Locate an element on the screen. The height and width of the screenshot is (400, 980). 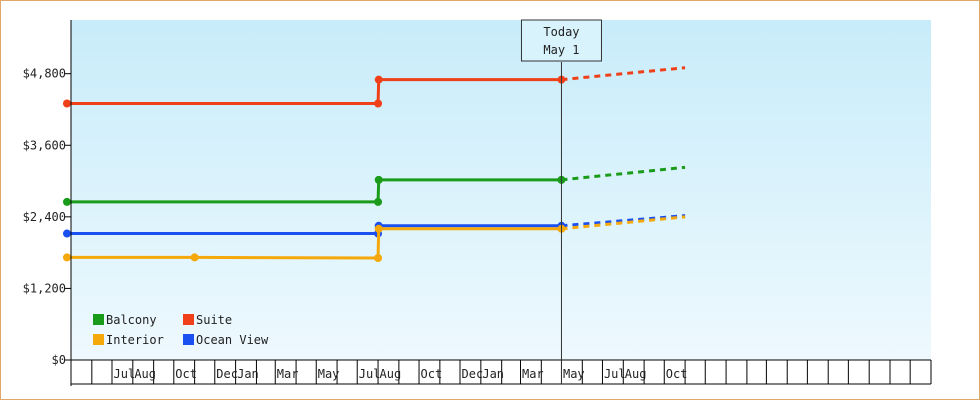
y-tick-label: $2,400 is located at coordinates (44, 217).